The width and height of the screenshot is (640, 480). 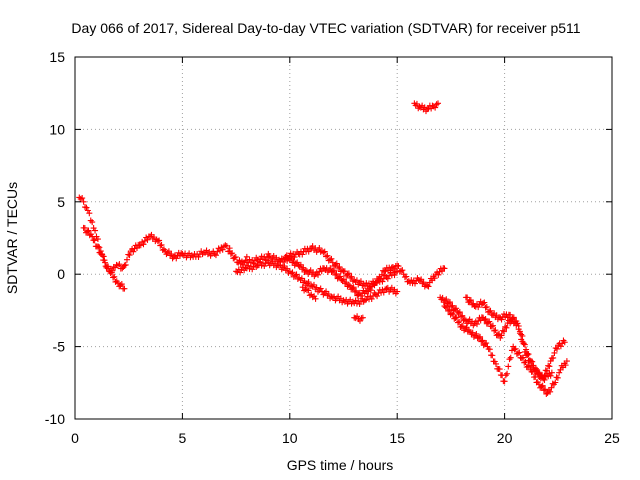 I want to click on y-tick-label: 5, so click(x=61, y=202).